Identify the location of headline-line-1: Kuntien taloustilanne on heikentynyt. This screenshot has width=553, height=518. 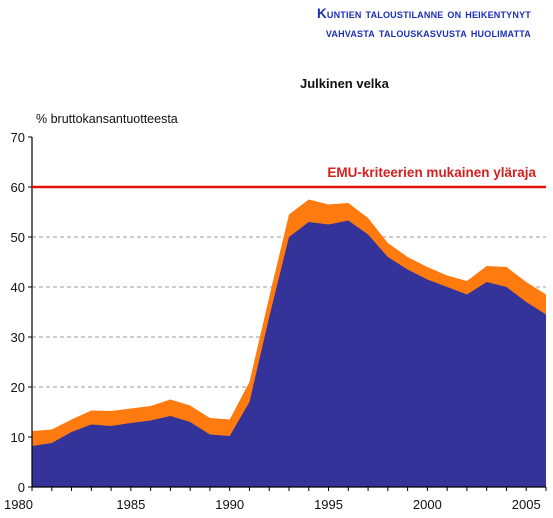
(423, 13).